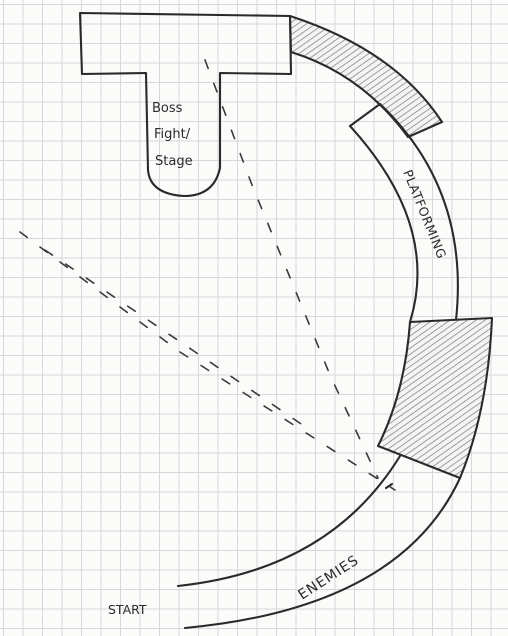 The height and width of the screenshot is (636, 508). I want to click on enemies-inner-edge, so click(289, 521).